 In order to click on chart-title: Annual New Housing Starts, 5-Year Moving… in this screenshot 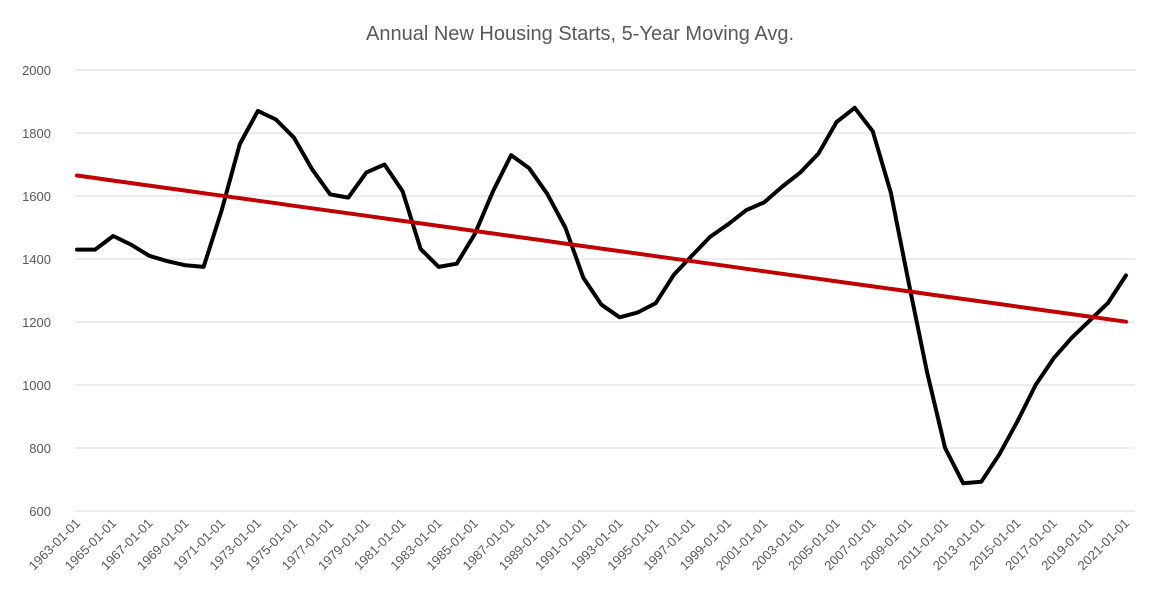, I will do `click(580, 34)`.